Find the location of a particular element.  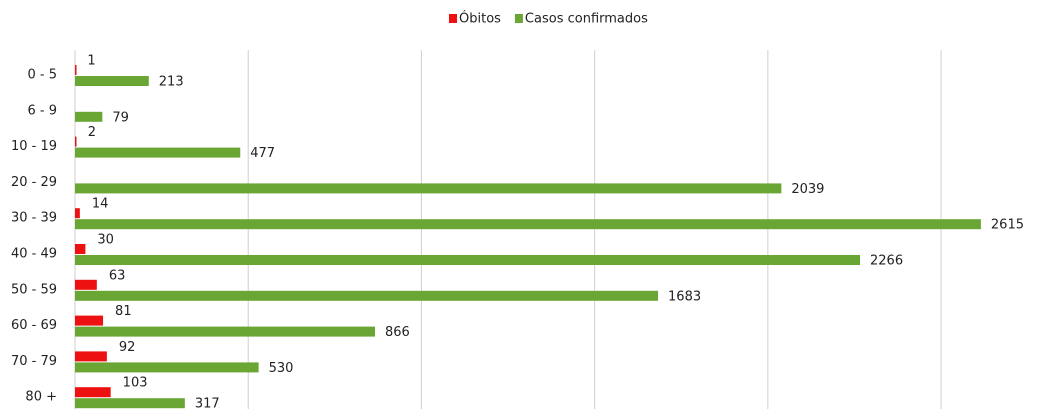

value-label: 30 is located at coordinates (105, 240).